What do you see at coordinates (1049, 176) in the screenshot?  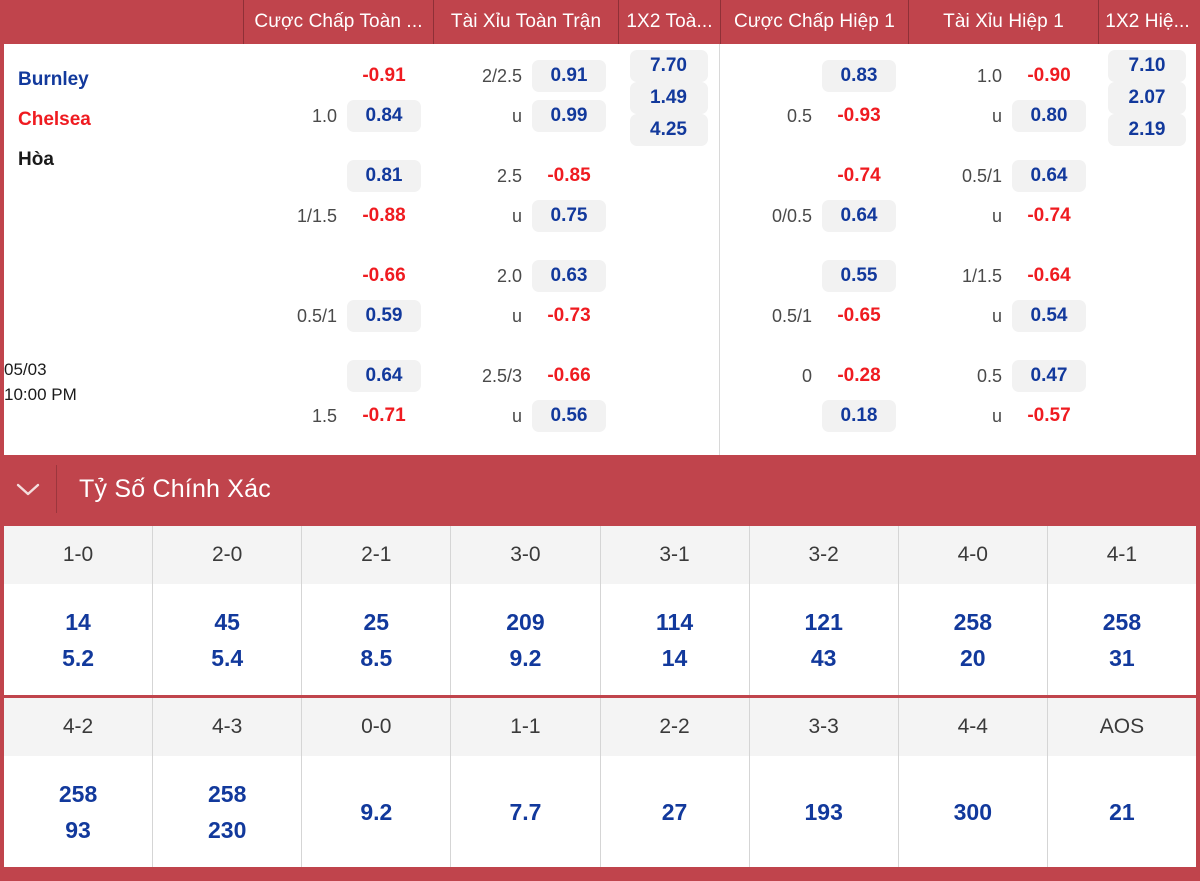 I see `overunder-firsthalf-odd-value: 0.64` at bounding box center [1049, 176].